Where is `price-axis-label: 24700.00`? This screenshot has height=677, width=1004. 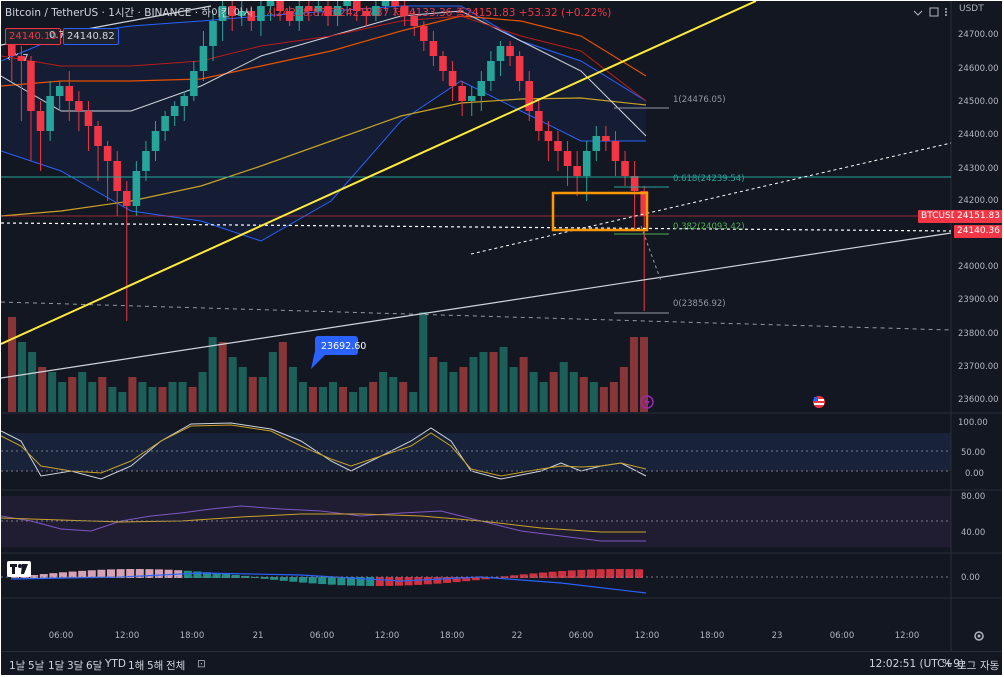 price-axis-label: 24700.00 is located at coordinates (978, 35).